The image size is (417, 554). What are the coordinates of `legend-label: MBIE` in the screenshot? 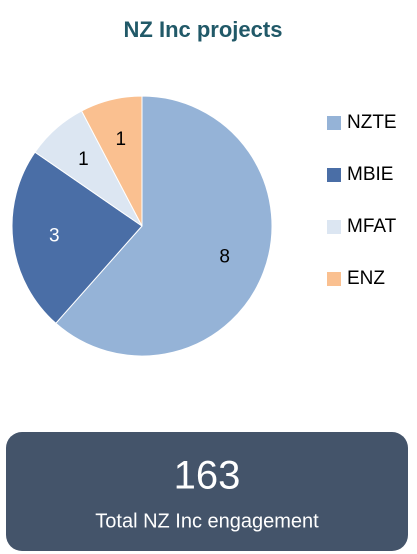 It's located at (370, 174).